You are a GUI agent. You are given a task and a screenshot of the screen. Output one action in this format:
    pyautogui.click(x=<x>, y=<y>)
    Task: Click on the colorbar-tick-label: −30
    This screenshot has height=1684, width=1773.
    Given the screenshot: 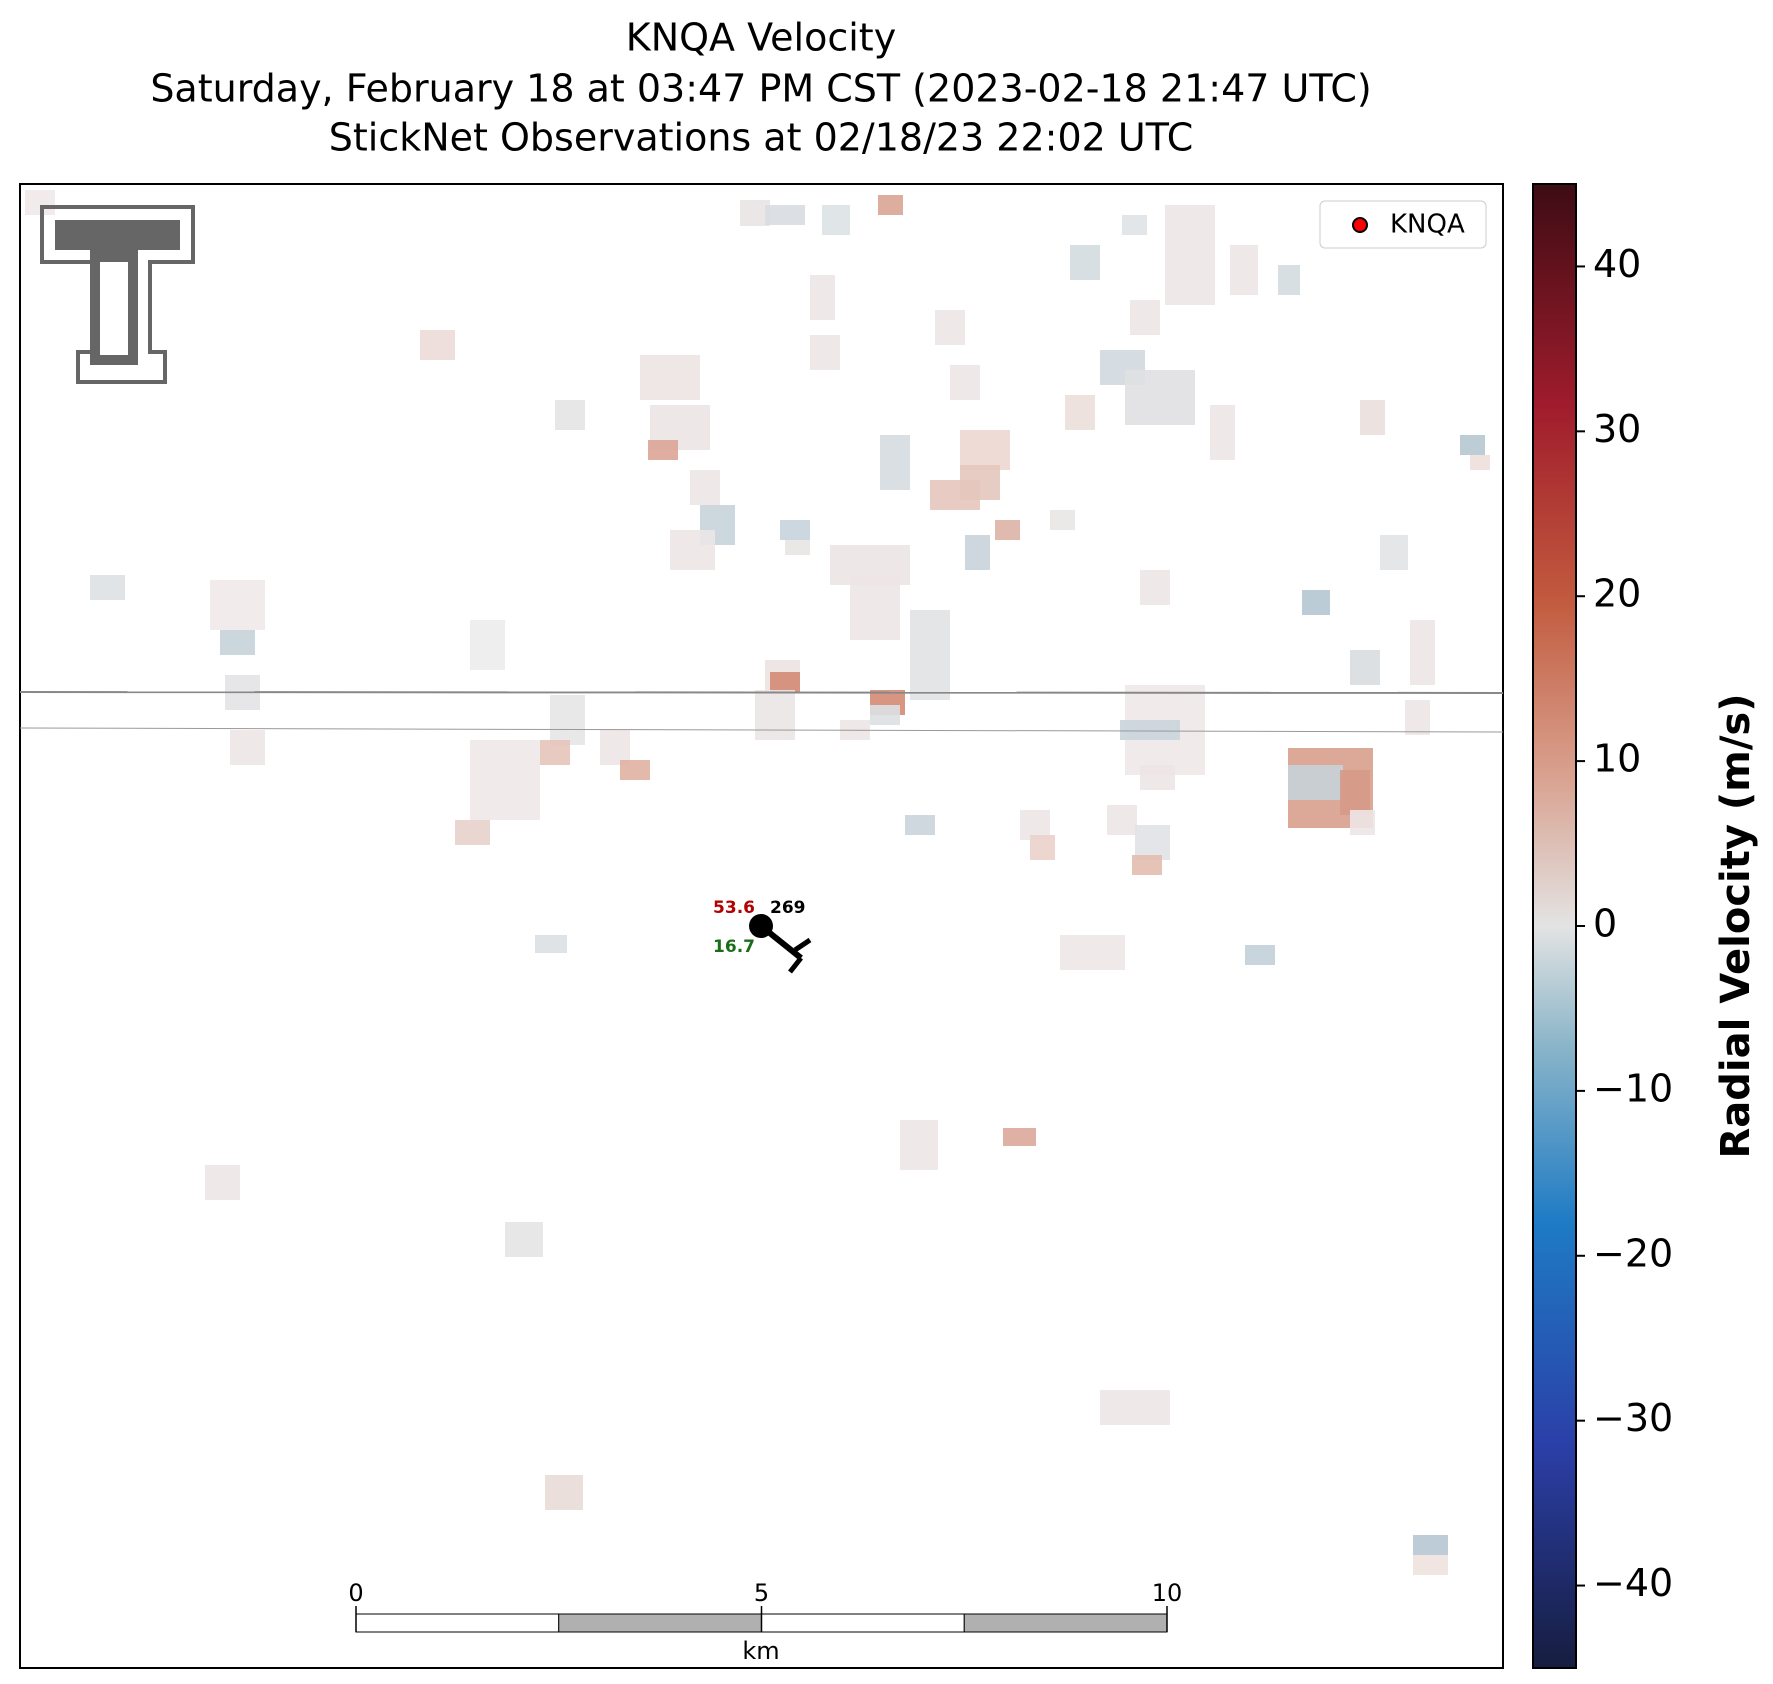 What is the action you would take?
    pyautogui.click(x=1633, y=1418)
    